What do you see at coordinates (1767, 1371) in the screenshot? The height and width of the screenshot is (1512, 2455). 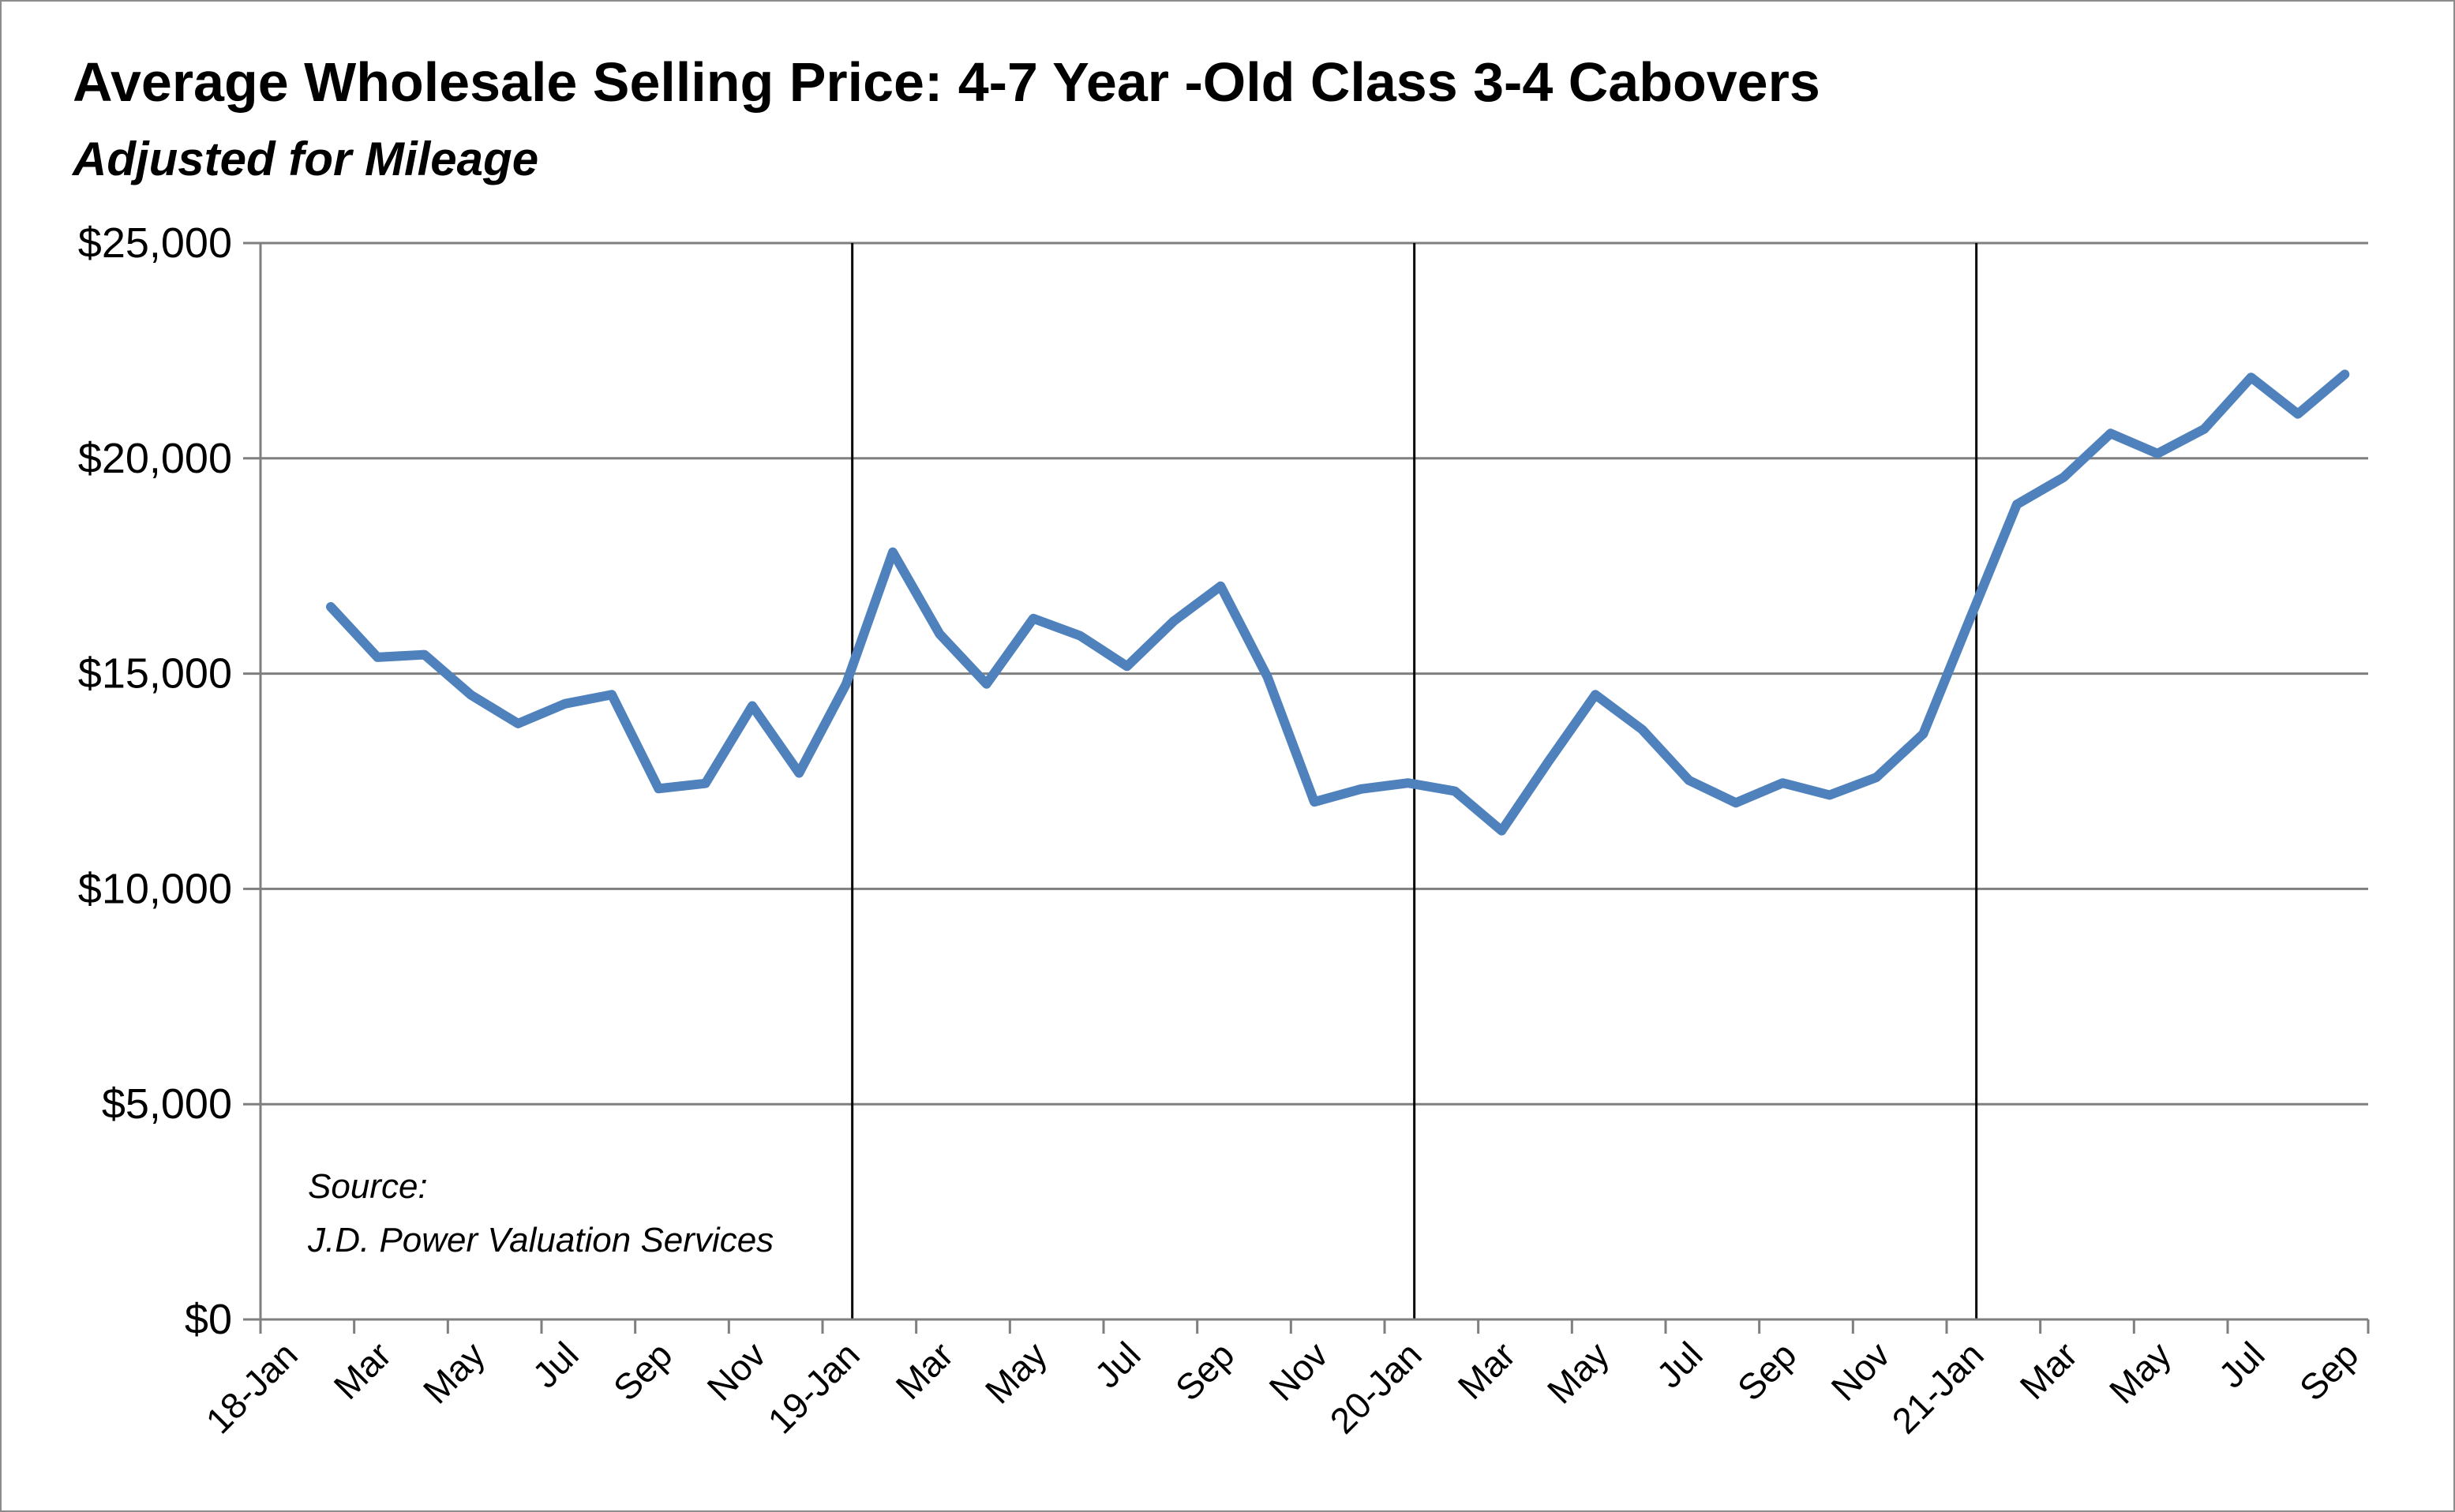 I see `x-tick-label-16: Sep` at bounding box center [1767, 1371].